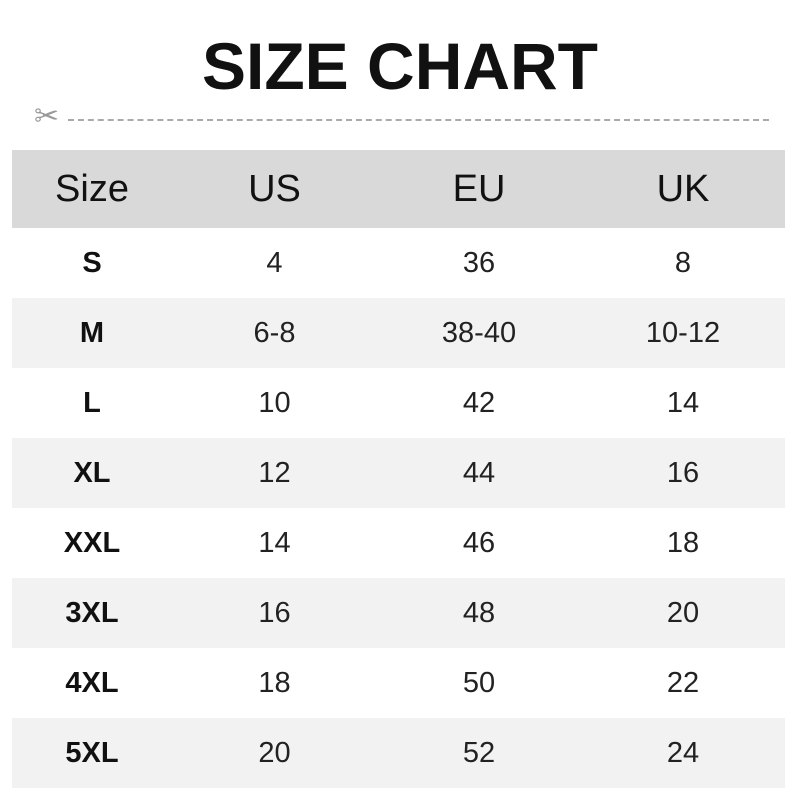  What do you see at coordinates (274, 189) in the screenshot?
I see `header-us: US` at bounding box center [274, 189].